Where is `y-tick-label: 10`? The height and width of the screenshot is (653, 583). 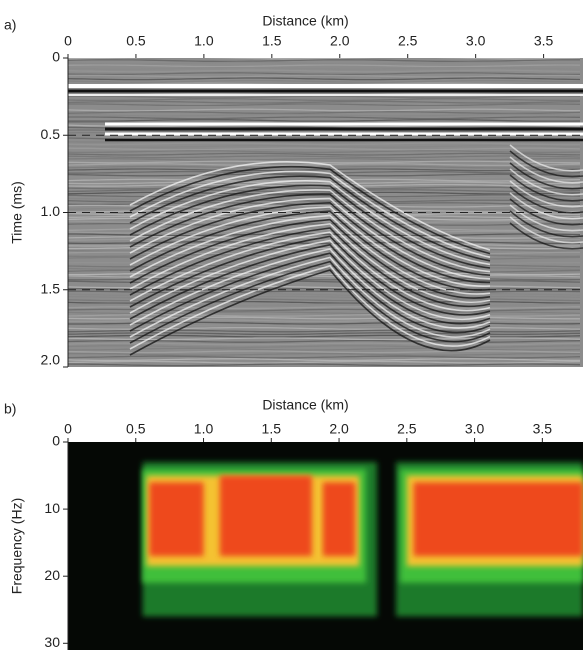 y-tick-label: 10 is located at coordinates (52, 508).